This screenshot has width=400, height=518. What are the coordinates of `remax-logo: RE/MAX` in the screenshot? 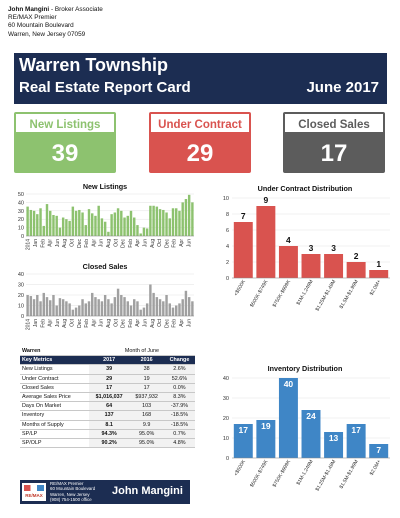 It's located at (34, 492).